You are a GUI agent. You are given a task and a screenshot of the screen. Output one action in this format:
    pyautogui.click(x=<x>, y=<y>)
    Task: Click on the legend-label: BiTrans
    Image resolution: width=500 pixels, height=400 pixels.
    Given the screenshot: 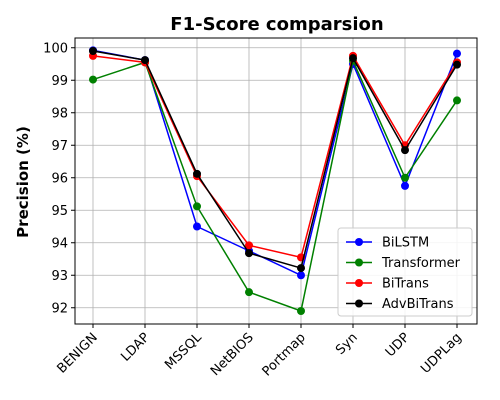 What is the action you would take?
    pyautogui.click(x=405, y=284)
    